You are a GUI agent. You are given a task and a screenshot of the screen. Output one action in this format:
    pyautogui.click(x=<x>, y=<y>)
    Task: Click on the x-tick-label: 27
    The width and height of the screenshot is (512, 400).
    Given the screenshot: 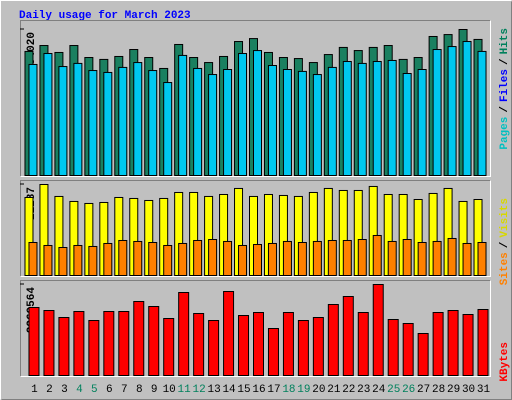 What is the action you would take?
    pyautogui.click(x=423, y=390)
    